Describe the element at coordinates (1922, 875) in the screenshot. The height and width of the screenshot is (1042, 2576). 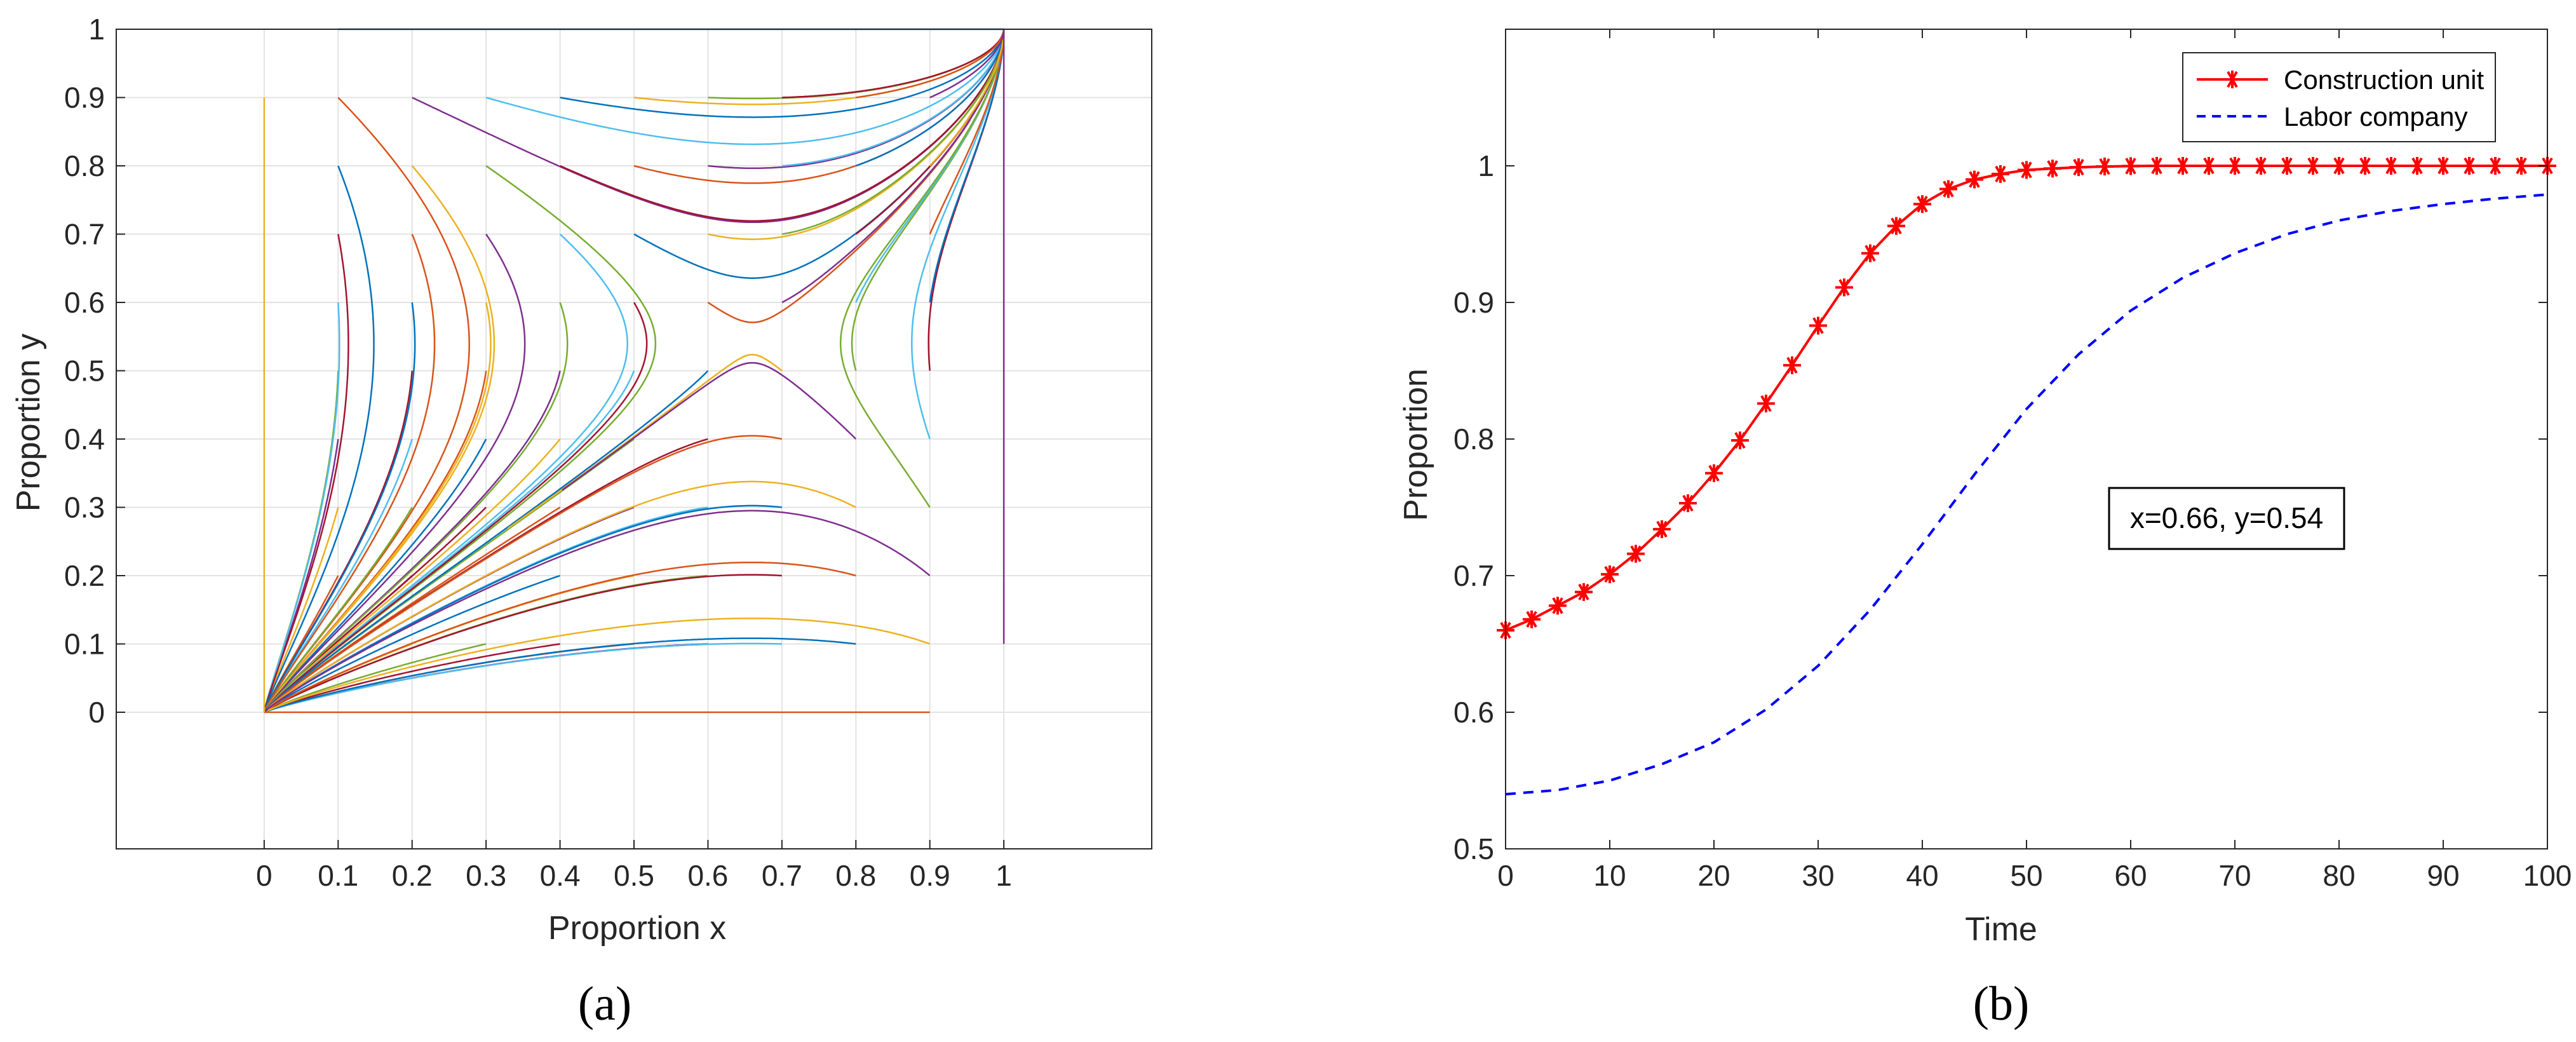
I see `x-tick-label: 40` at that location.